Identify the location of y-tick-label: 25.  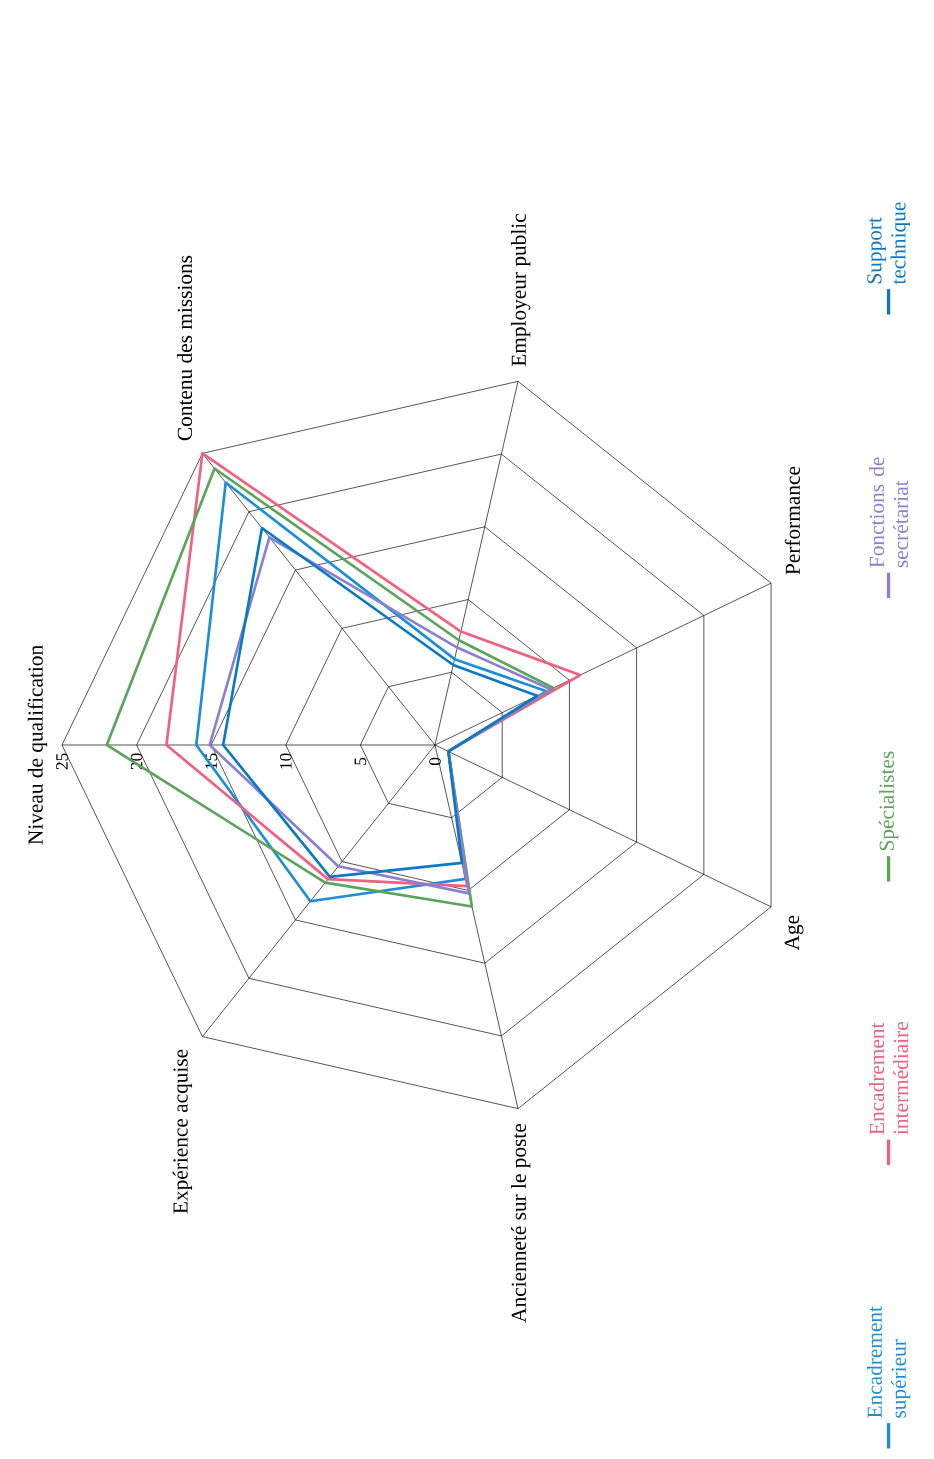
(62, 761).